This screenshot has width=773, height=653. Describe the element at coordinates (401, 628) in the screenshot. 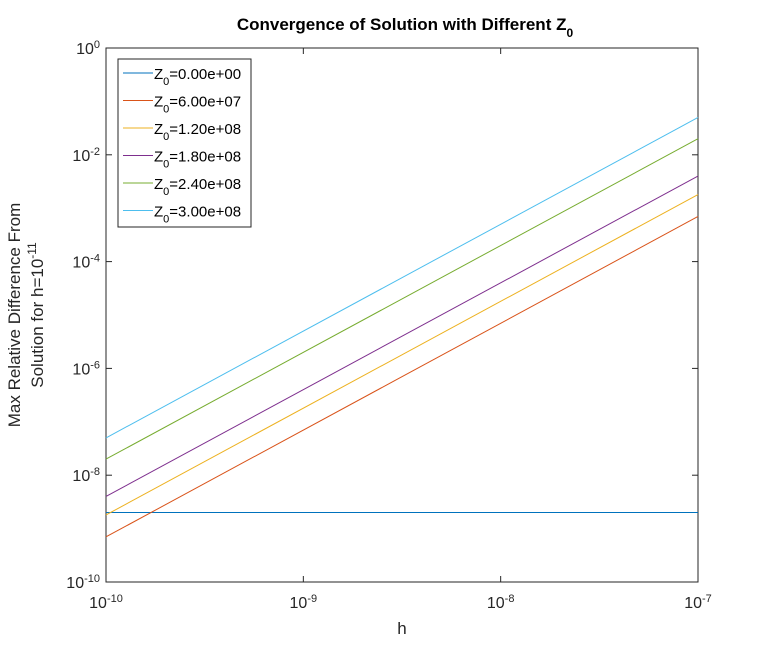

I see `x-axis-label: h` at that location.